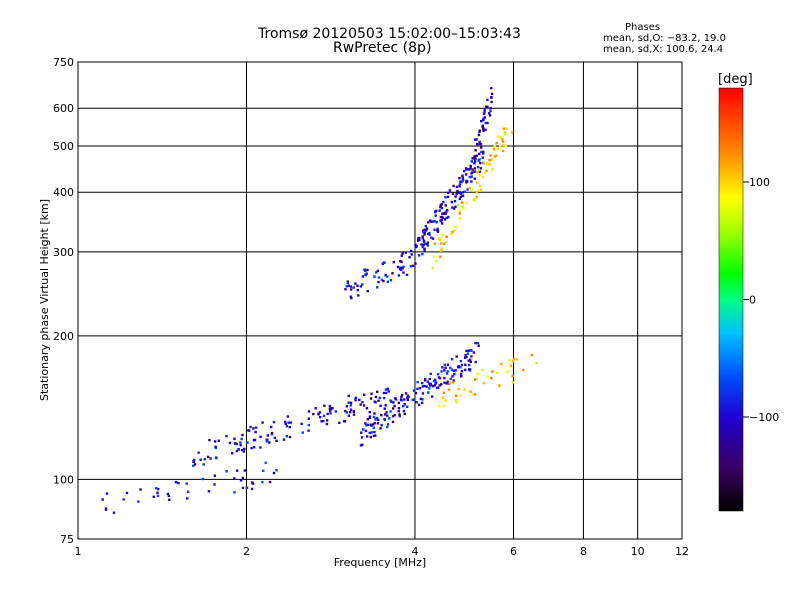 This screenshot has height=600, width=800. I want to click on x-tick-label: 12, so click(682, 551).